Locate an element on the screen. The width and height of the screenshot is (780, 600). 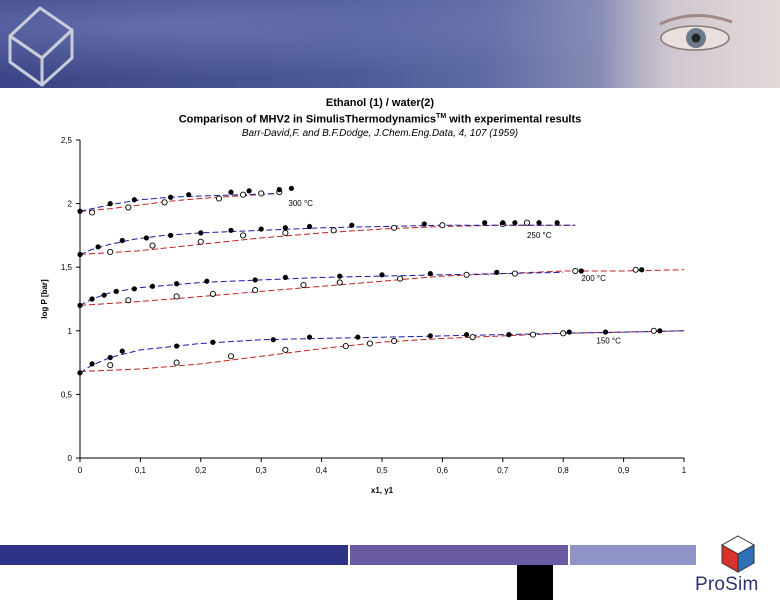
isotherm-label: 300 °C is located at coordinates (300, 203).